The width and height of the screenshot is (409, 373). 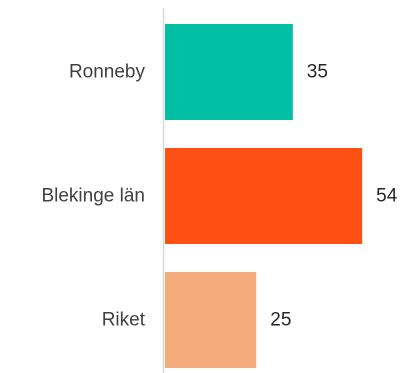 I want to click on data-label-0: 35, so click(x=317, y=72).